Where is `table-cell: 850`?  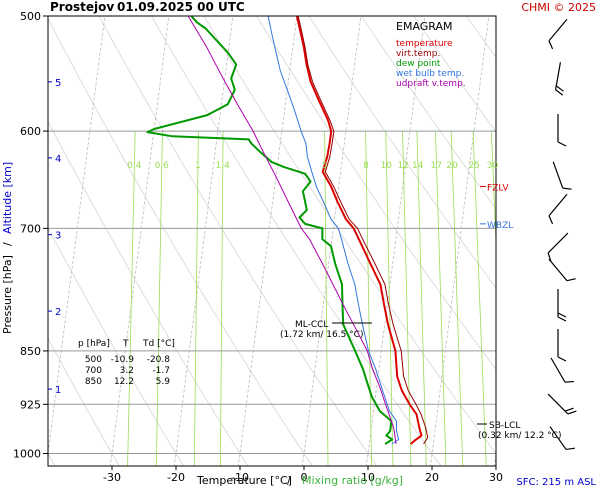
table-cell: 850 is located at coordinates (93, 382).